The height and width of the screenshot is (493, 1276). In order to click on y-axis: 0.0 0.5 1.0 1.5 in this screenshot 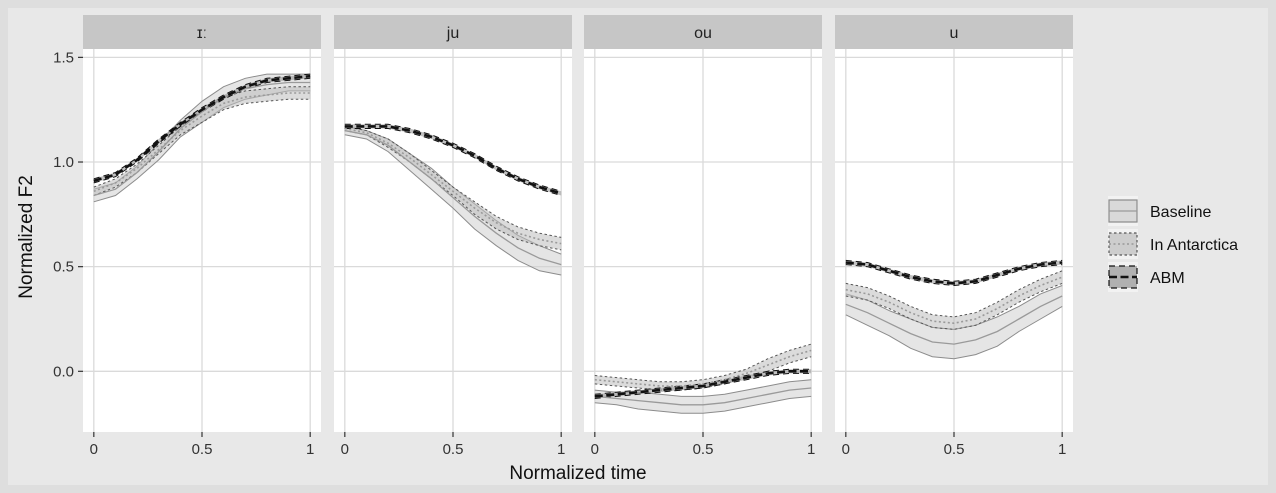, I will do `click(68, 214)`.